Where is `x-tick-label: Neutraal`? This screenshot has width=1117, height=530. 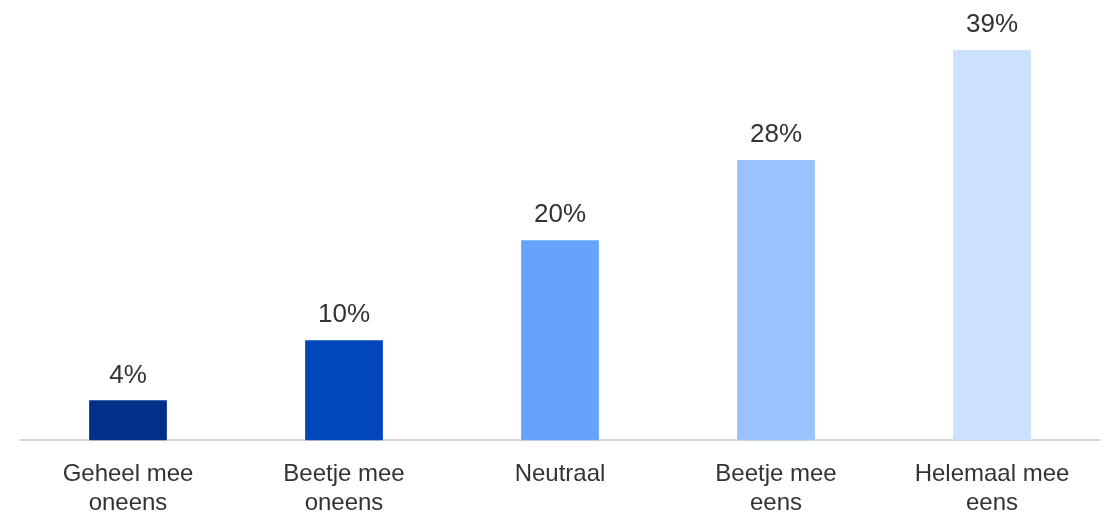
x-tick-label: Neutraal is located at coordinates (560, 473).